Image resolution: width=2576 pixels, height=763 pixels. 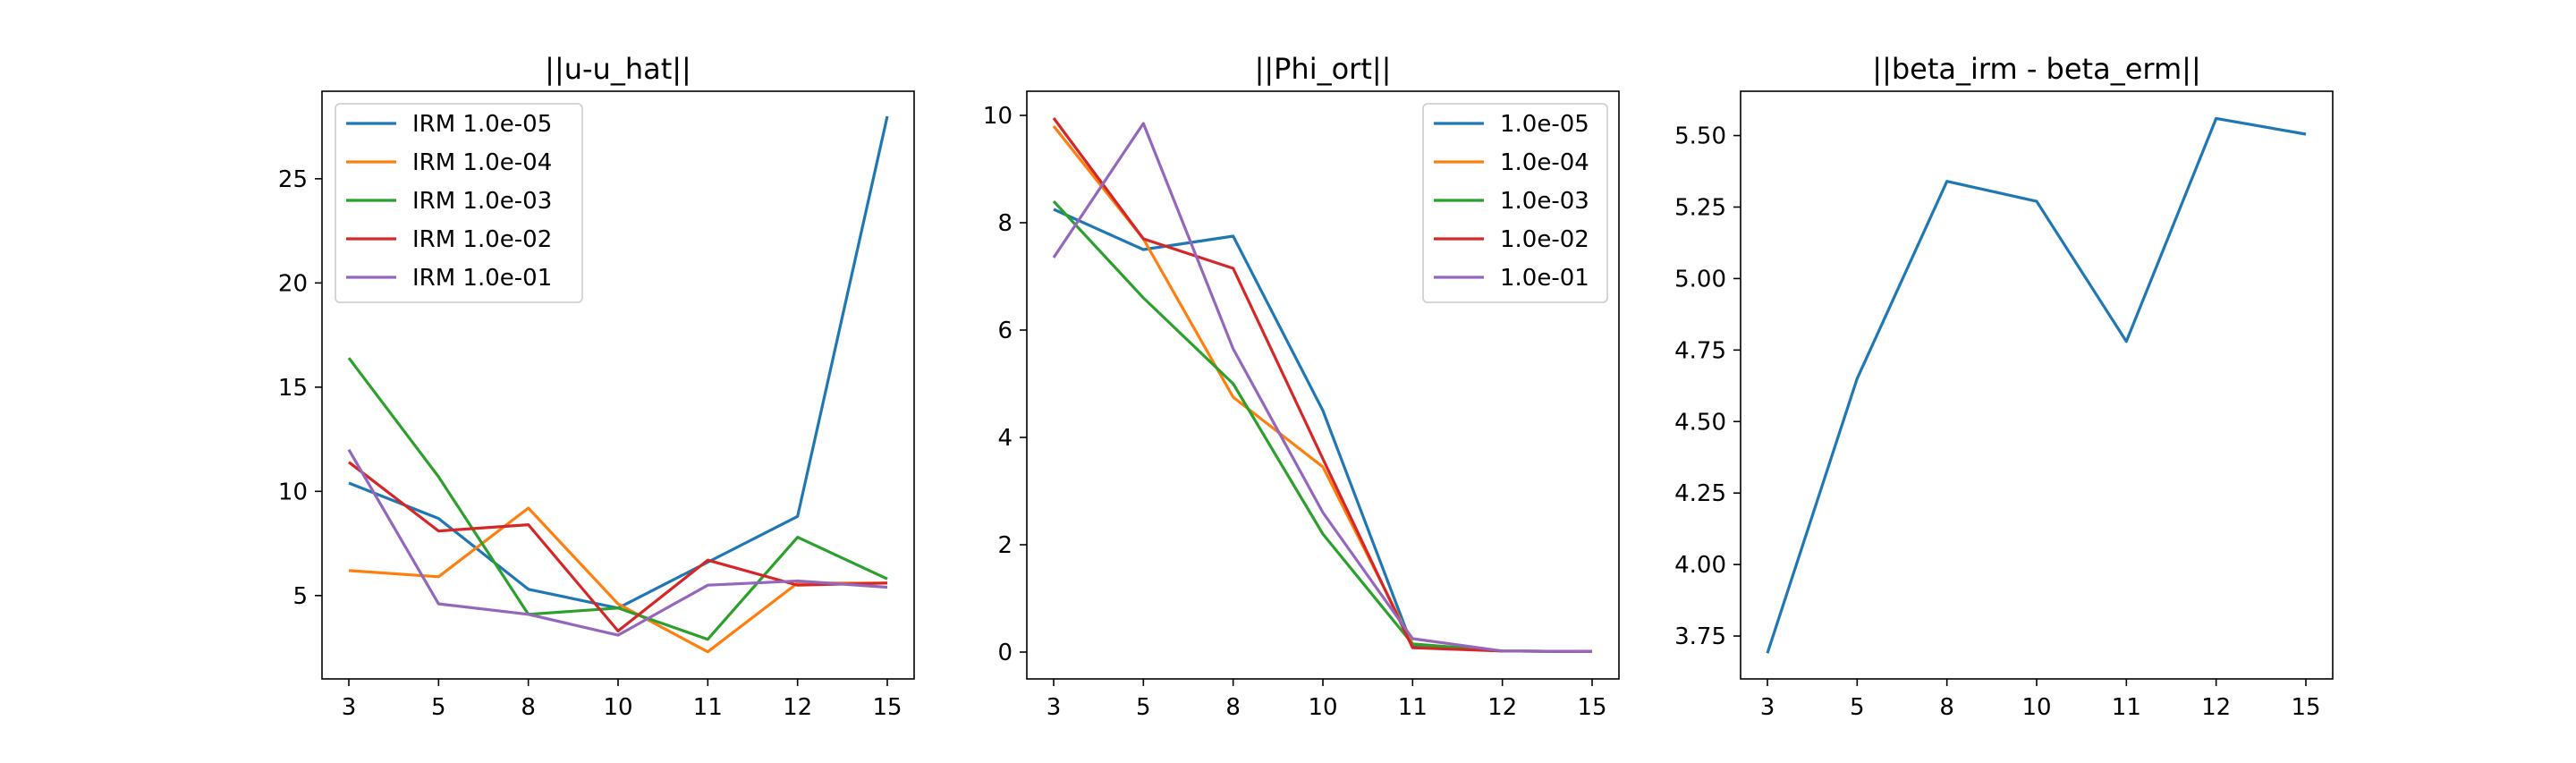 What do you see at coordinates (482, 239) in the screenshot?
I see `legend-label-3: IRM 1.0e-02` at bounding box center [482, 239].